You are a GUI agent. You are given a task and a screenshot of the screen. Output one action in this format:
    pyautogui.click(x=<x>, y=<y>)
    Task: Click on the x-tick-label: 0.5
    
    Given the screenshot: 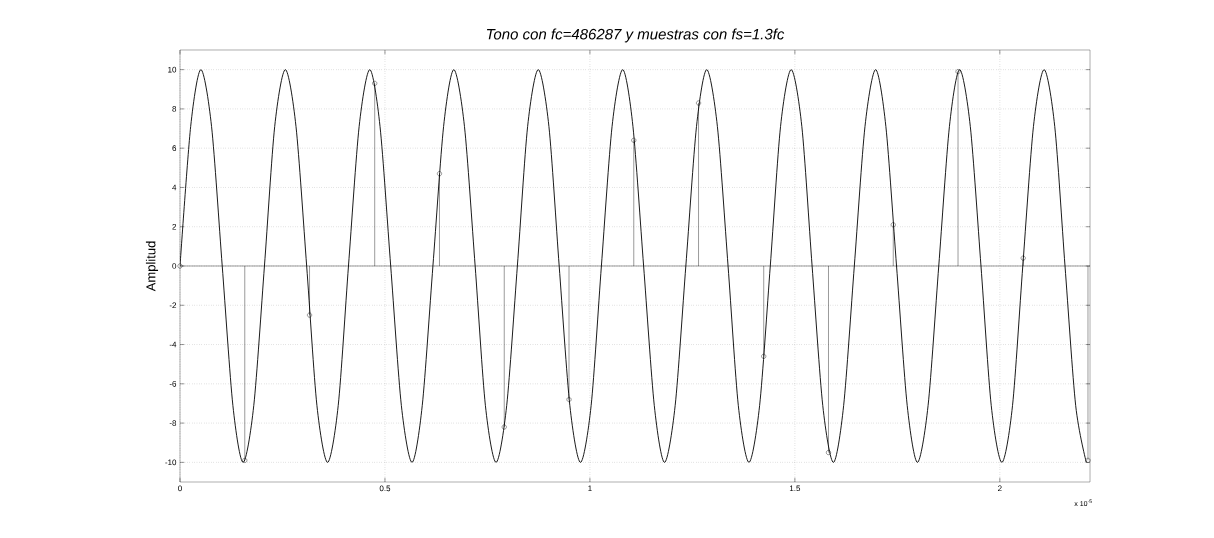 What is the action you would take?
    pyautogui.click(x=385, y=488)
    